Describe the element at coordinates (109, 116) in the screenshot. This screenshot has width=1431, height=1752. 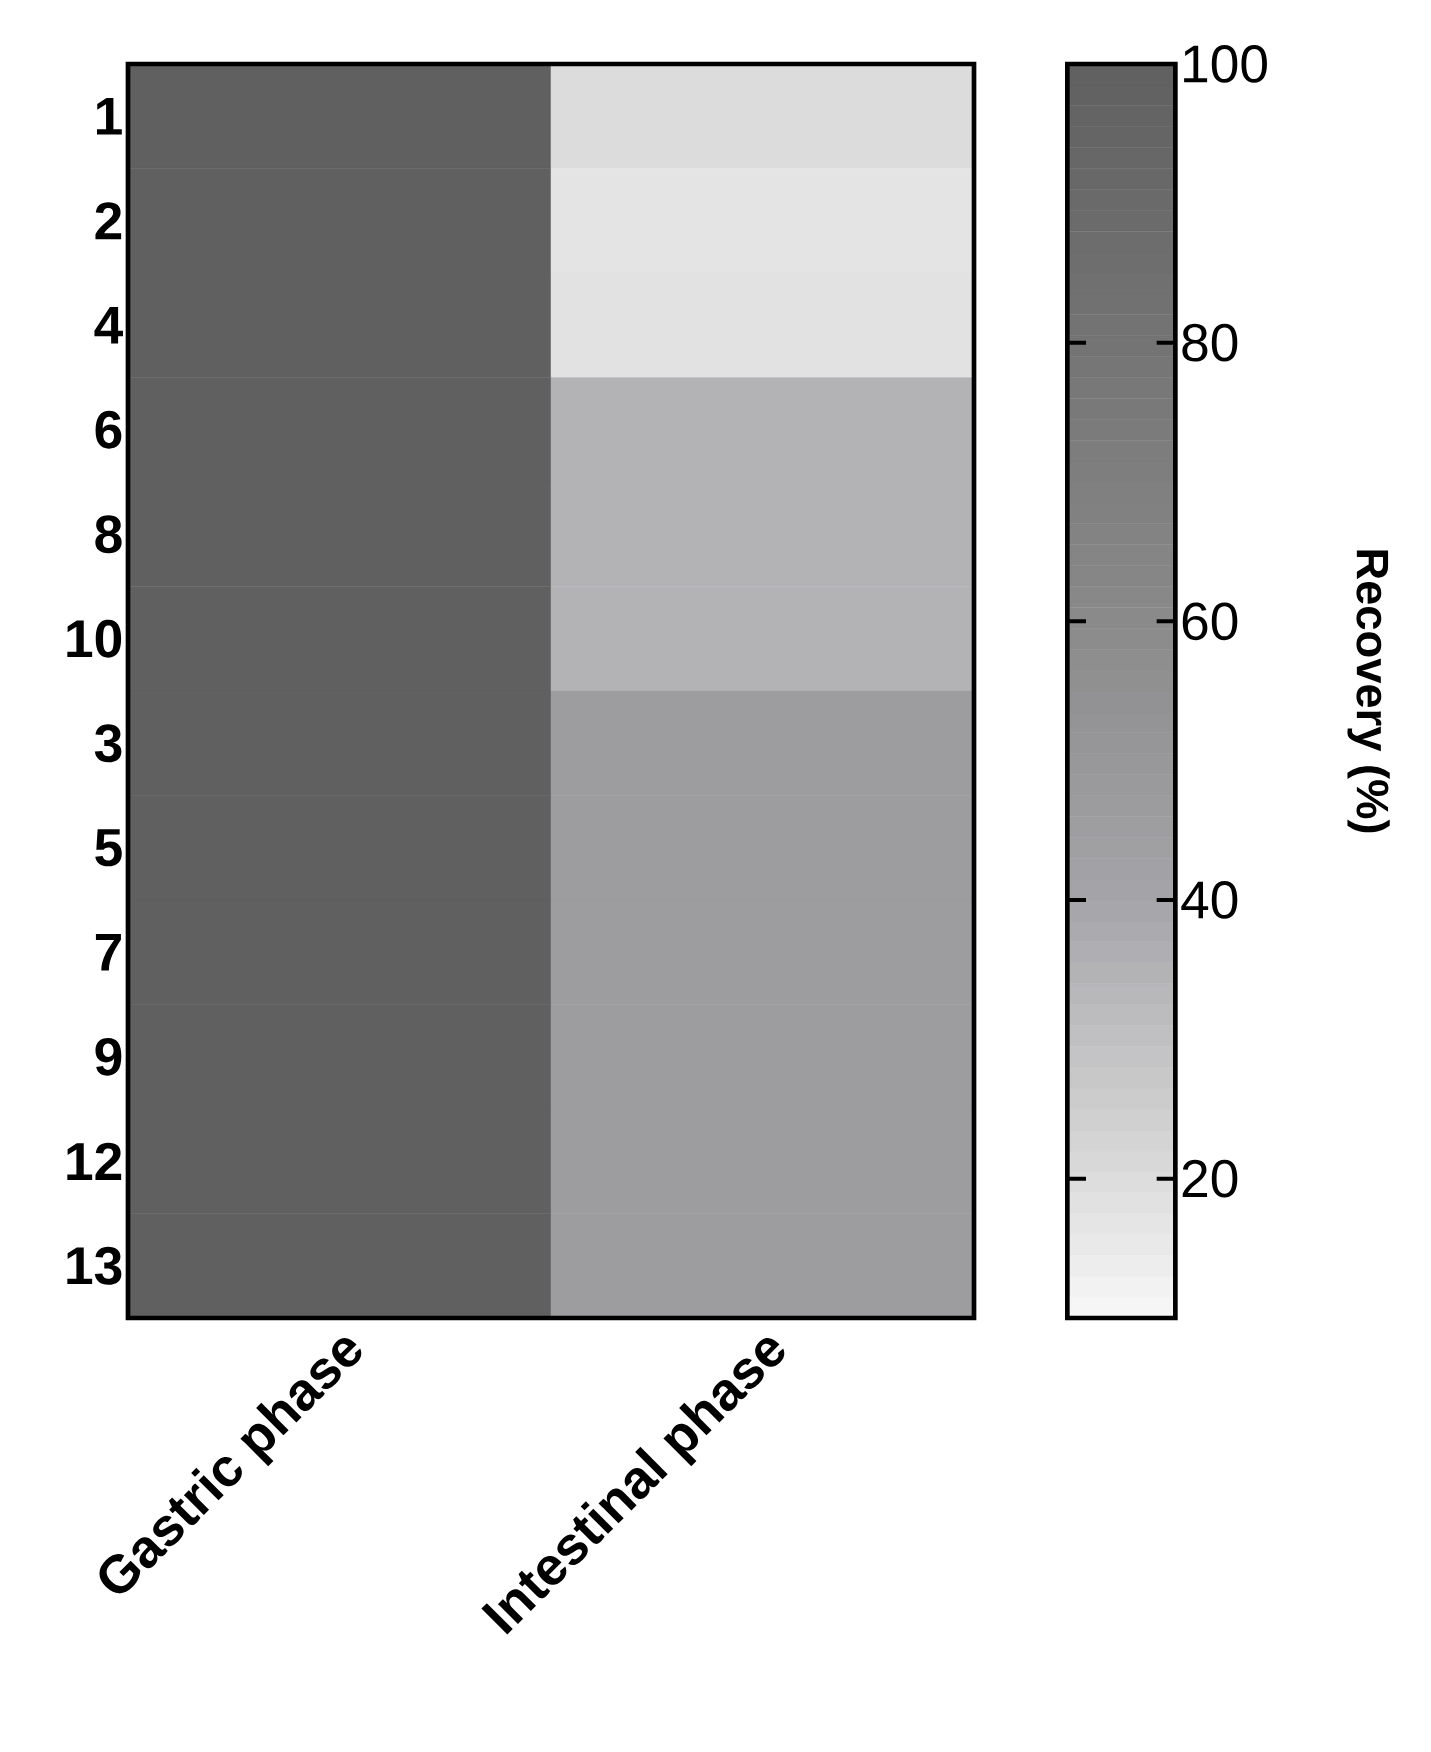
I see `y-tick-label: 1` at that location.